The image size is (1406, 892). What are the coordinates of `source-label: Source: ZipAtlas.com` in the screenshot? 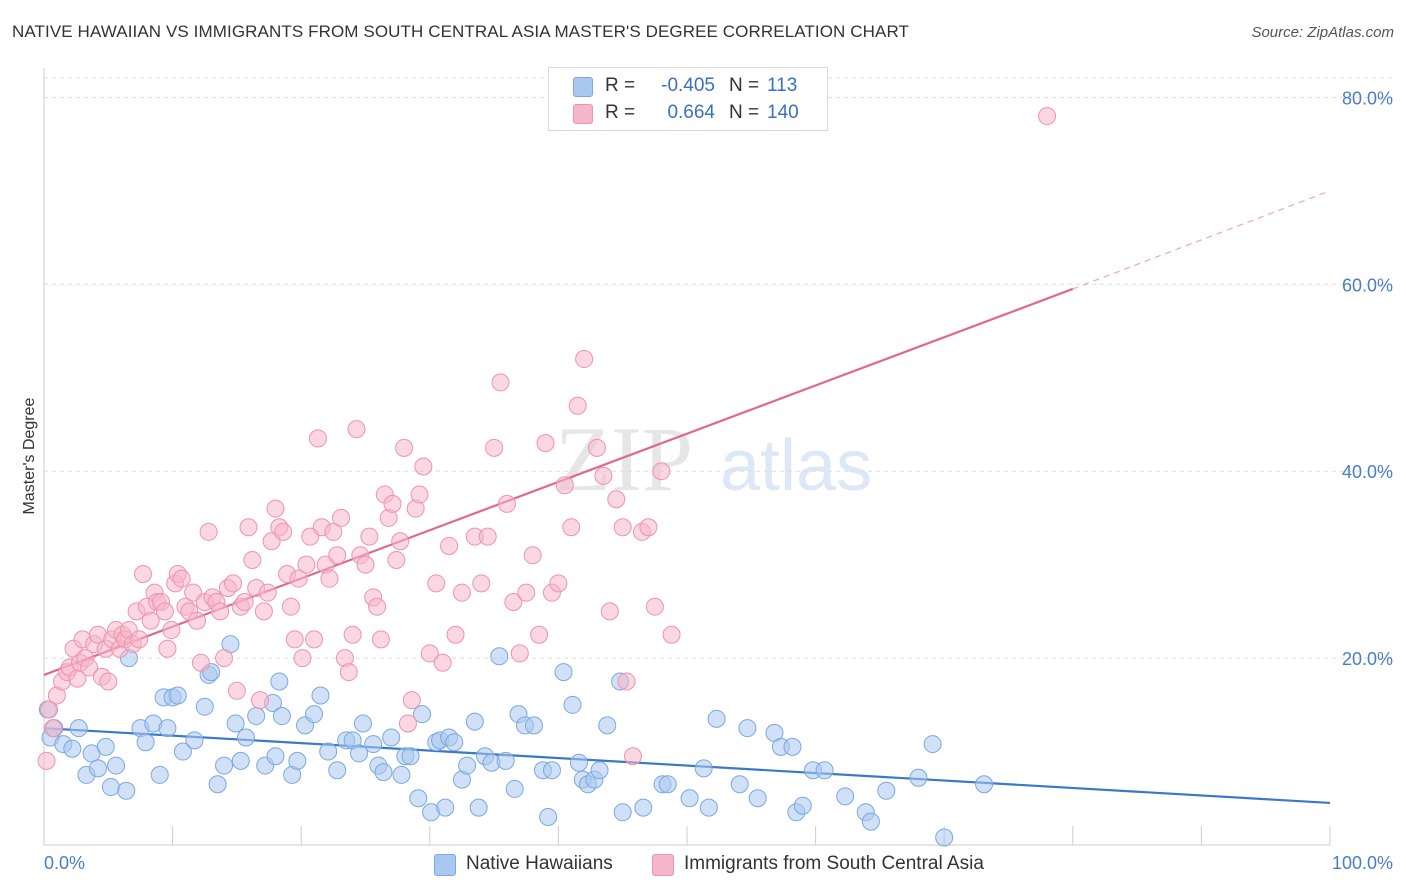 It's located at (1322, 32).